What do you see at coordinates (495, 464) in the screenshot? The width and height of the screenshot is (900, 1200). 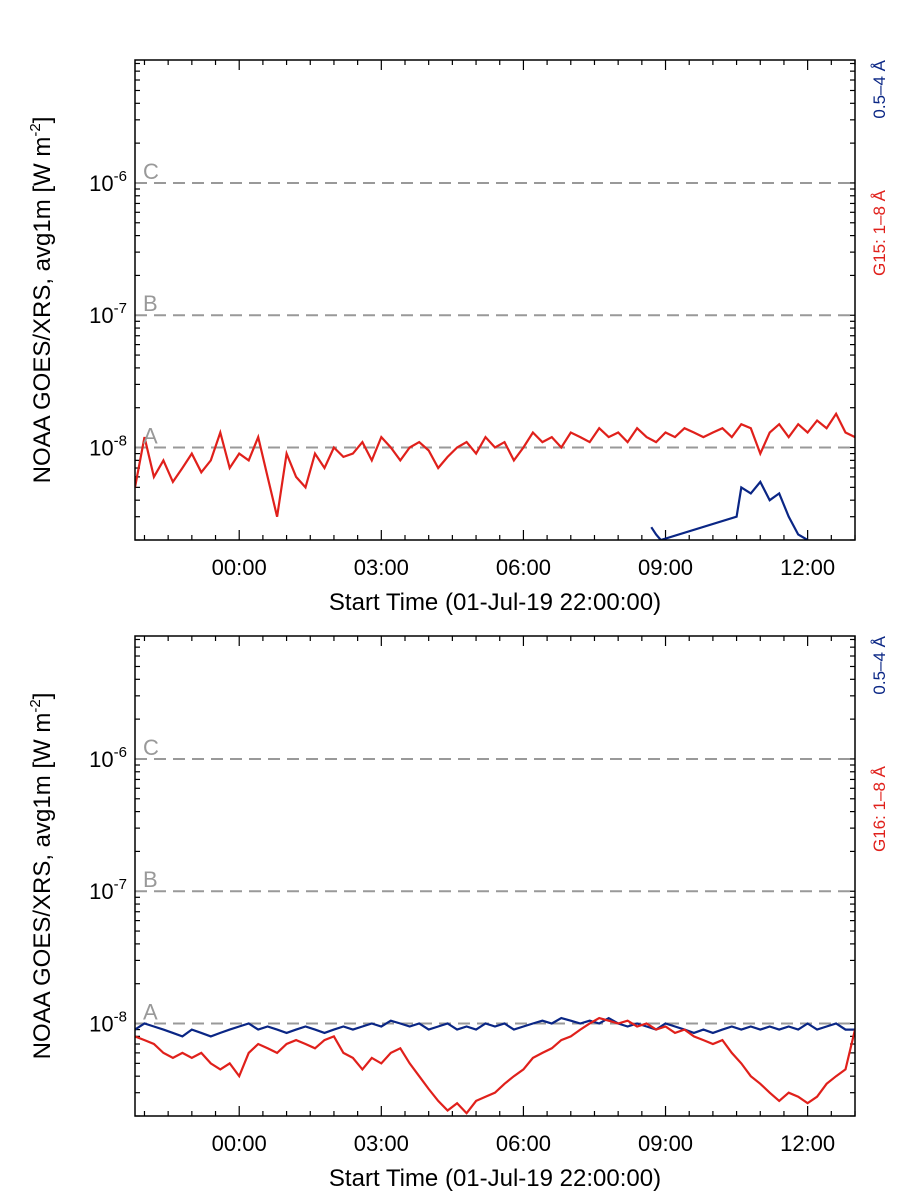 I see `series-line-g15-long` at bounding box center [495, 464].